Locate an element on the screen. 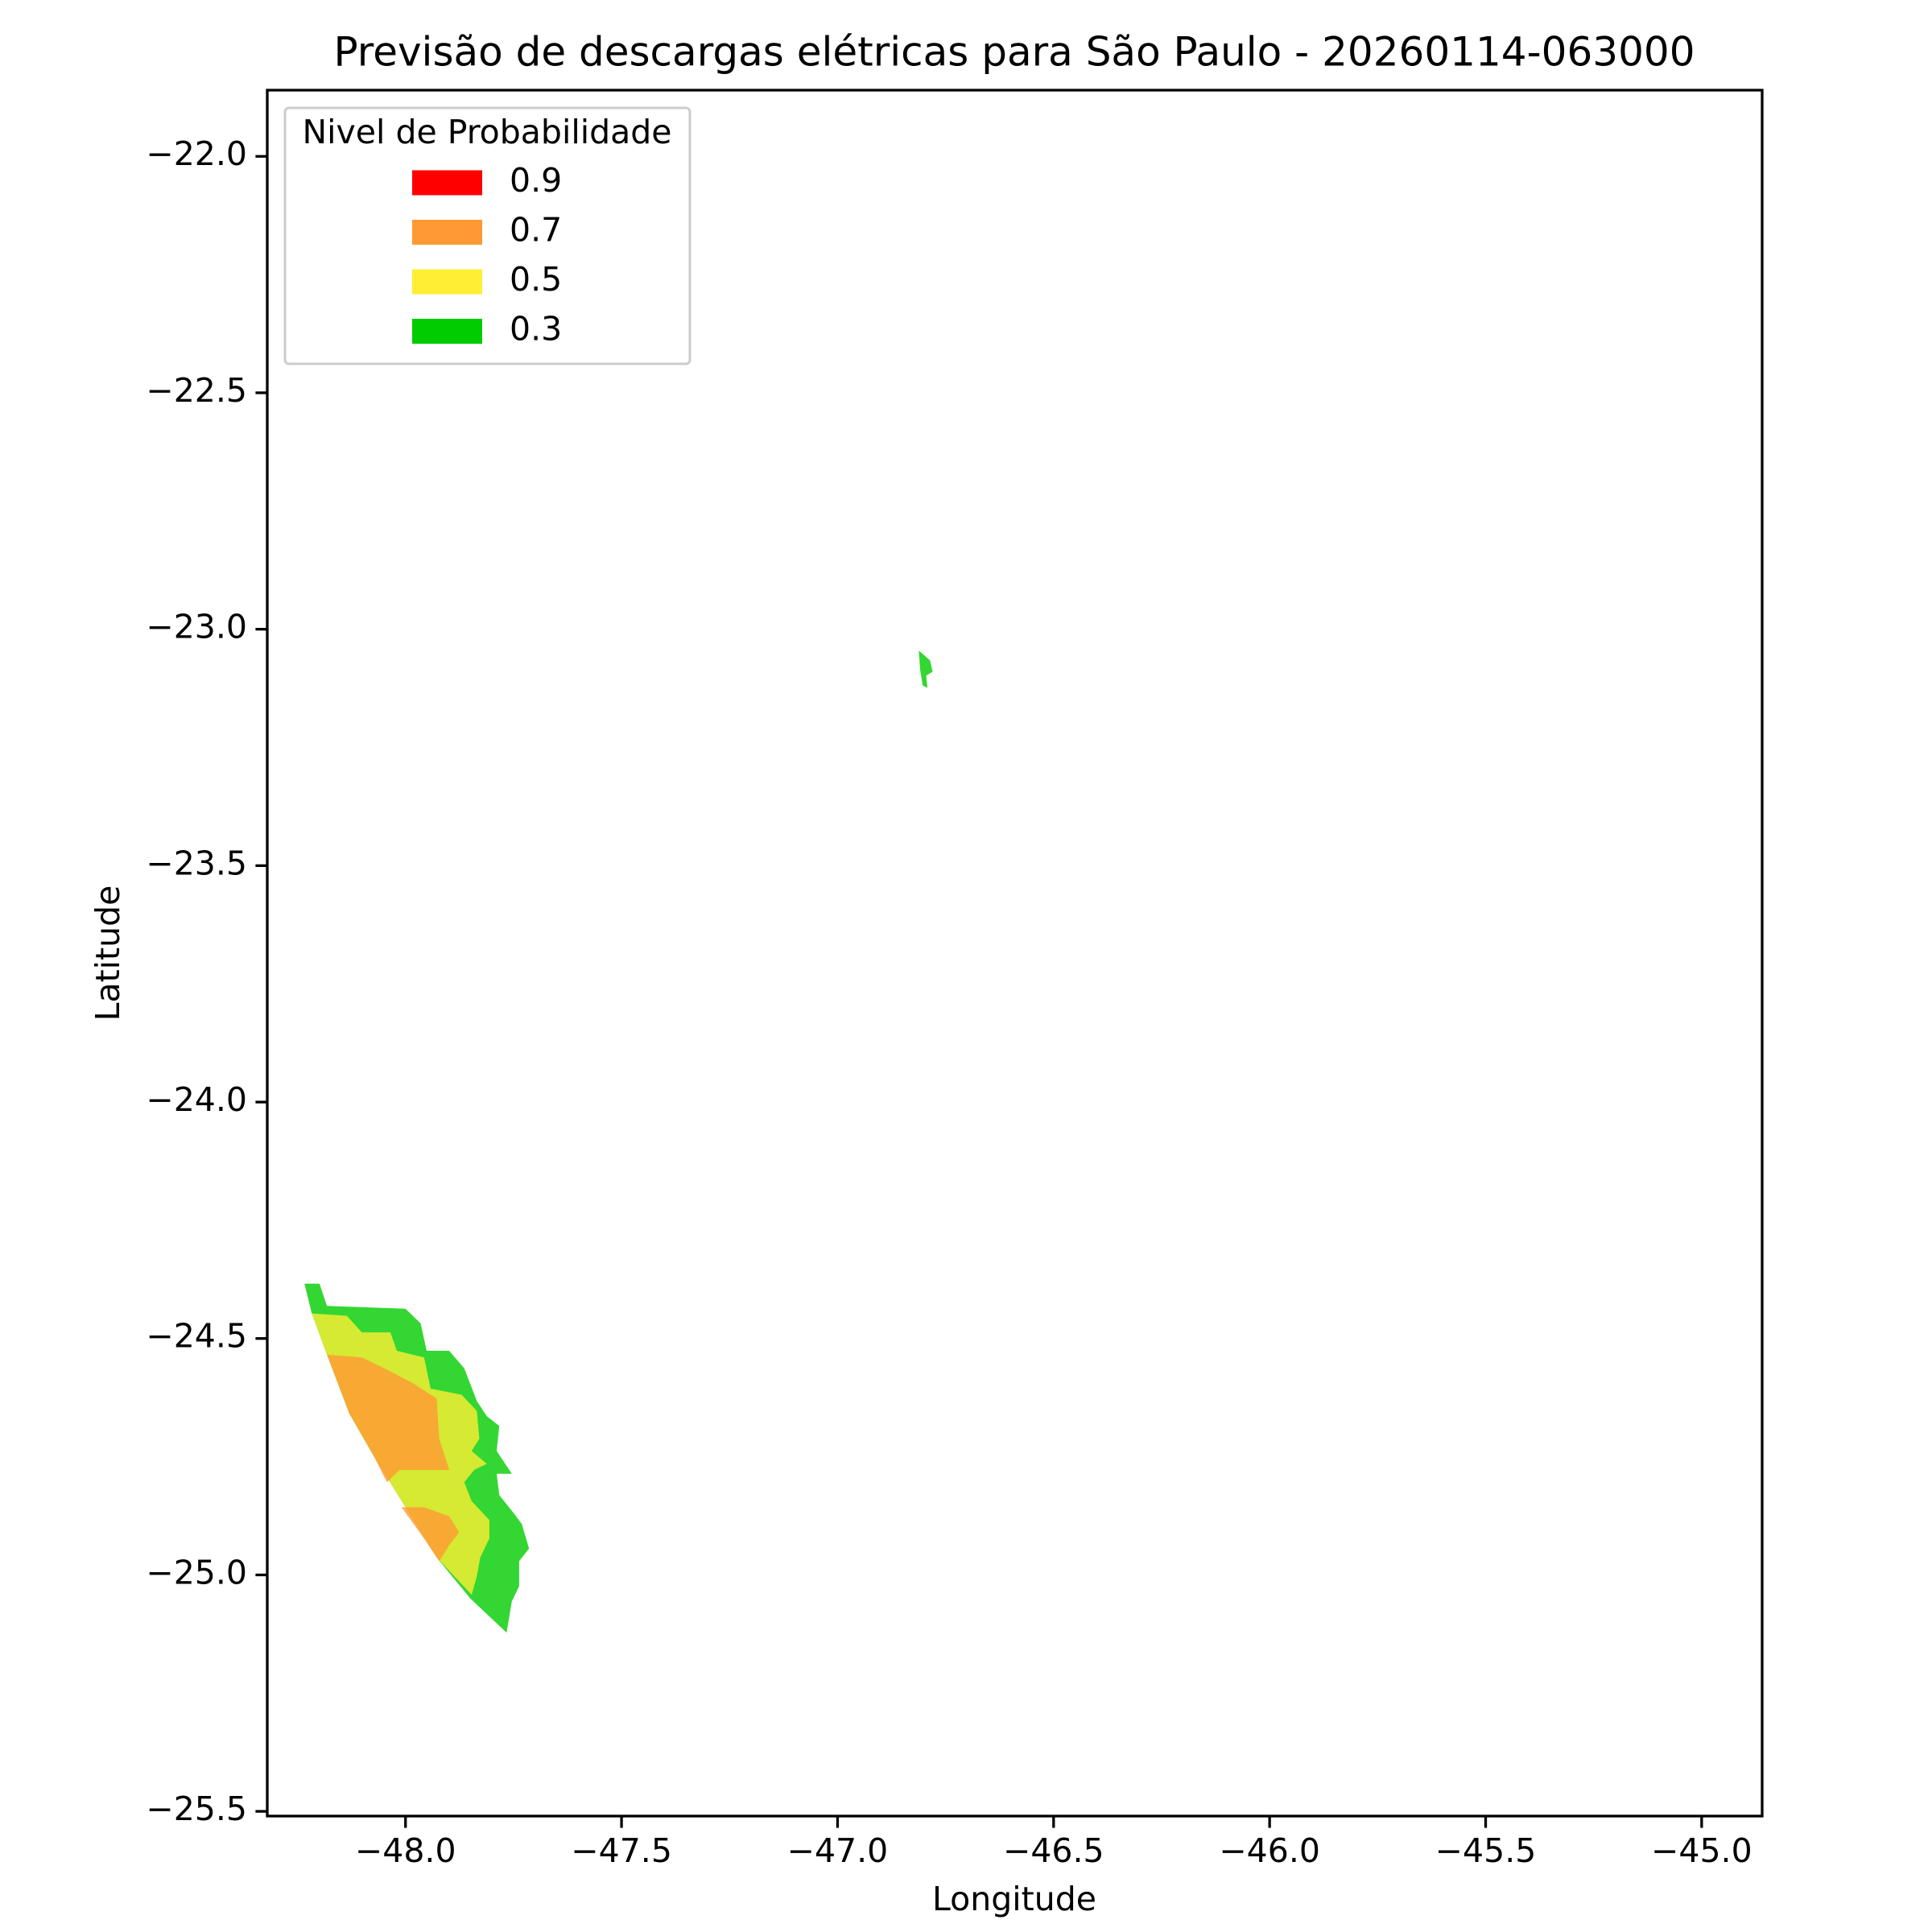 Image resolution: width=1932 pixels, height=1932 pixels. y-axis-label: Latitude is located at coordinates (108, 954).